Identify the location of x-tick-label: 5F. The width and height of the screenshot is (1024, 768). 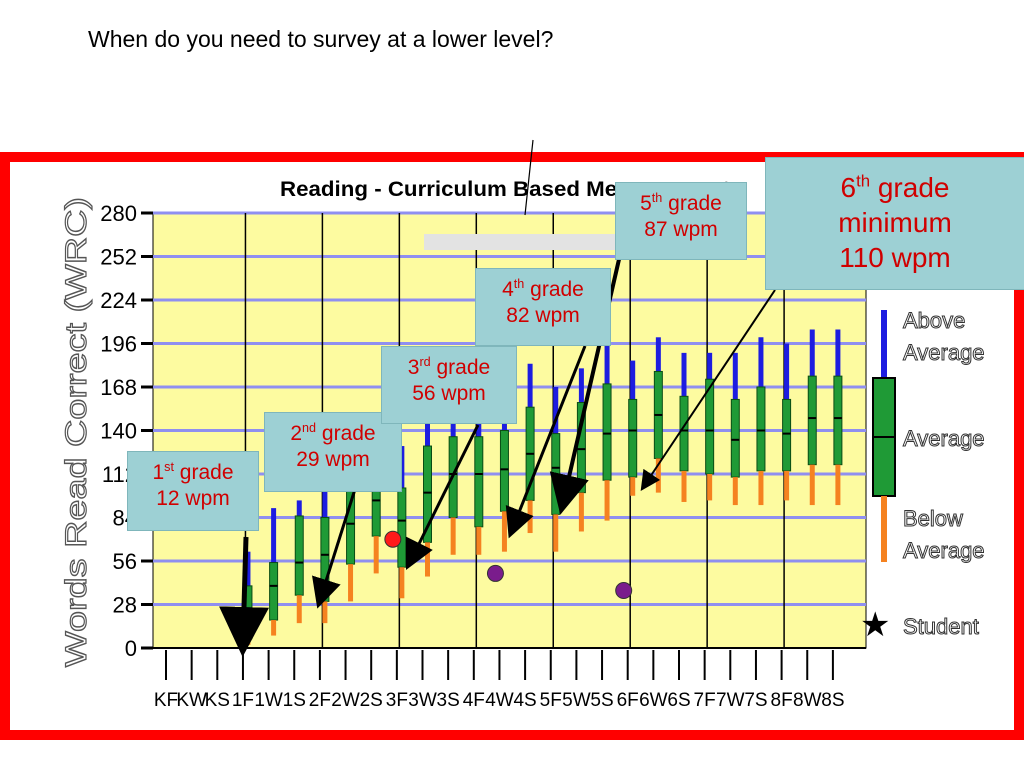
(551, 700).